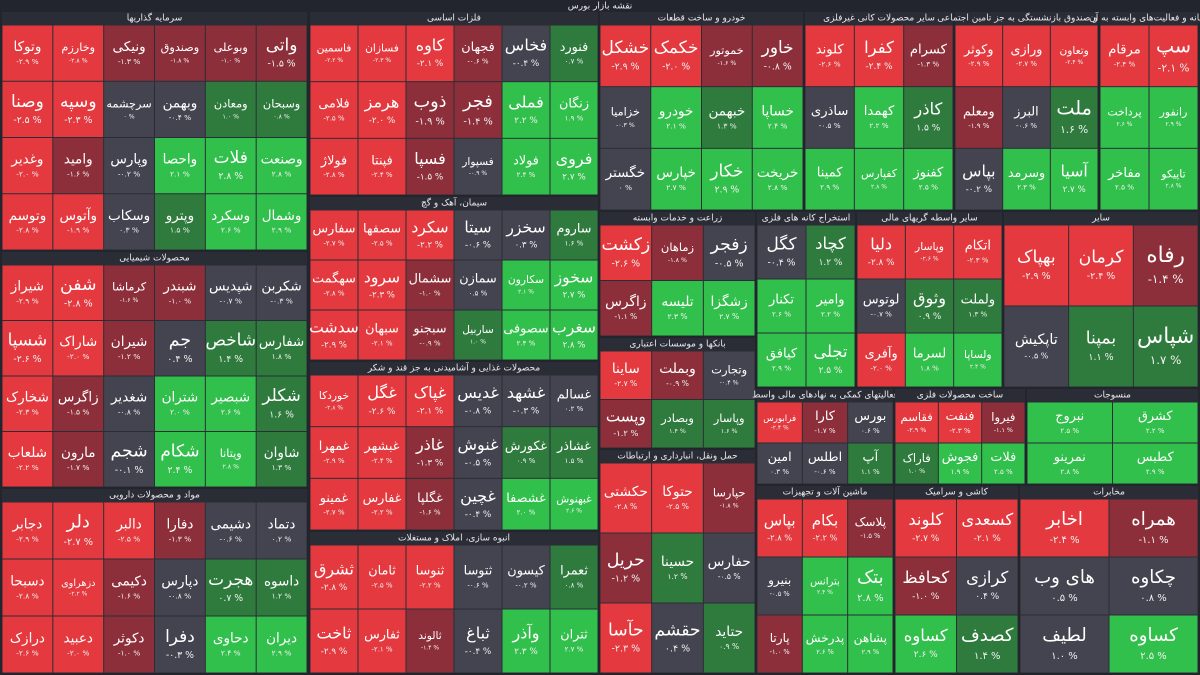 The height and width of the screenshot is (675, 1200). What do you see at coordinates (825, 457) in the screenshot?
I see `tile-name: اطلس` at bounding box center [825, 457].